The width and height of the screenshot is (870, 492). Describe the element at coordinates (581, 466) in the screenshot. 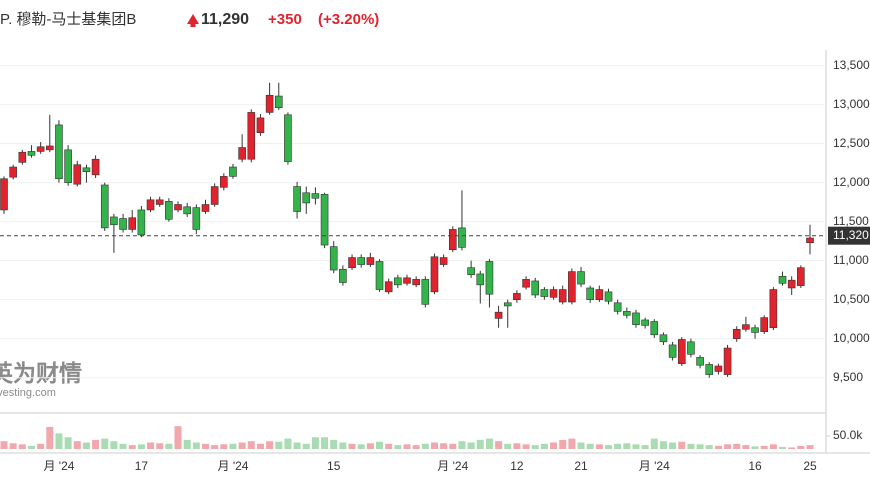

I see `x-tick-label: 21` at that location.